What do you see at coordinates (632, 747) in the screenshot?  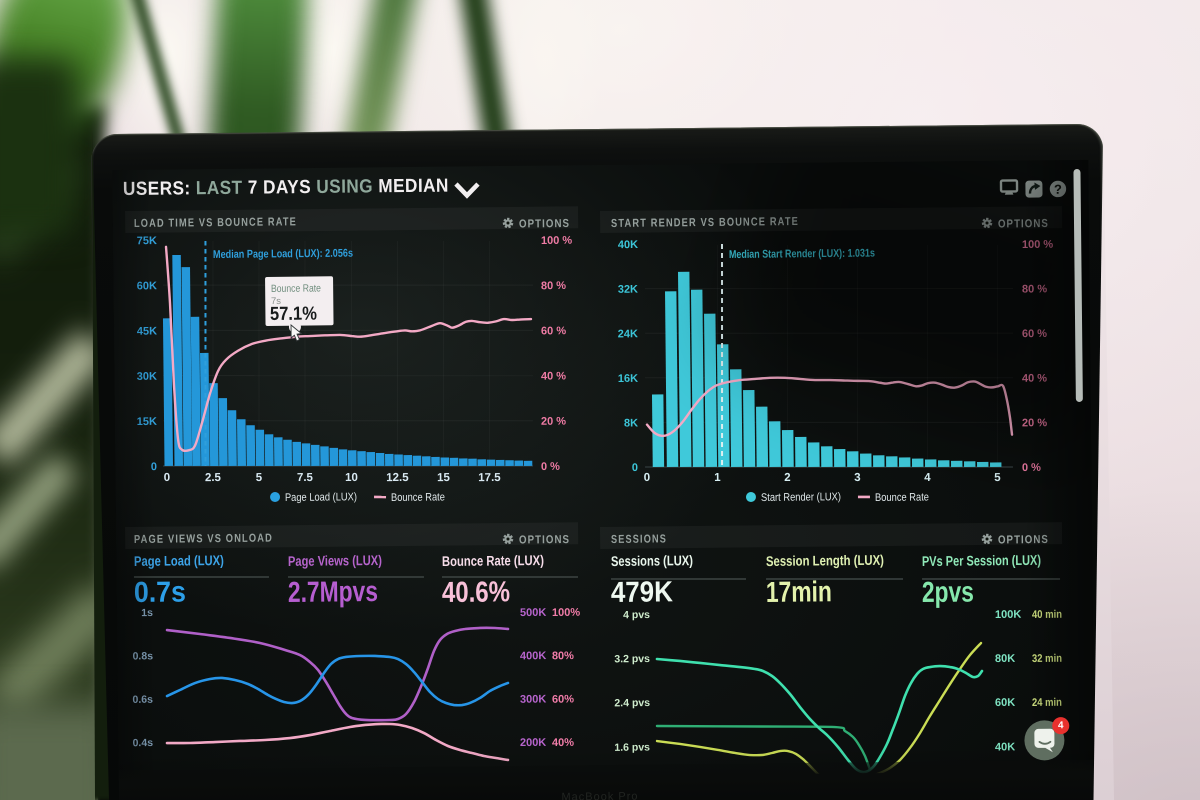 I see `svg-text: 1.6 pvs` at bounding box center [632, 747].